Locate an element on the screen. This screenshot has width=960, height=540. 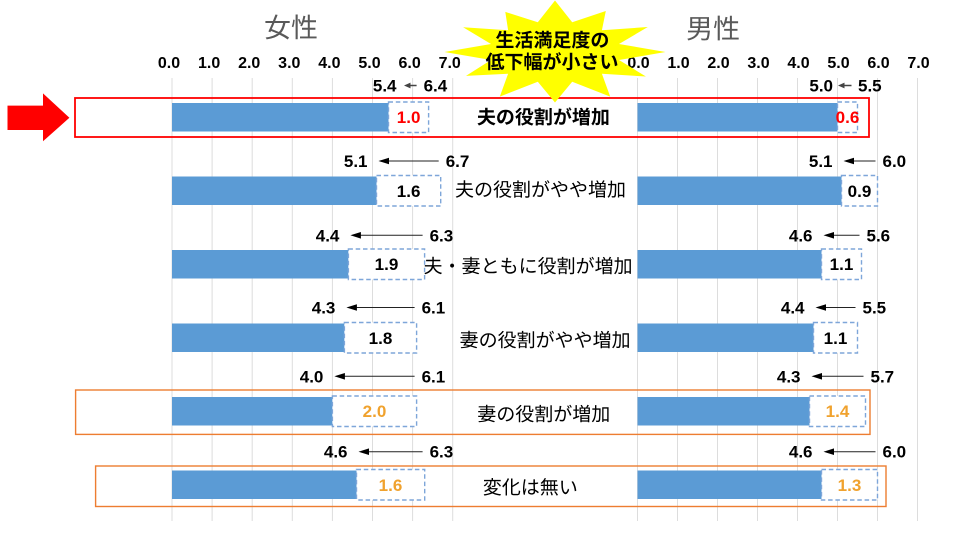
svg-text: 6.7 is located at coordinates (458, 161).